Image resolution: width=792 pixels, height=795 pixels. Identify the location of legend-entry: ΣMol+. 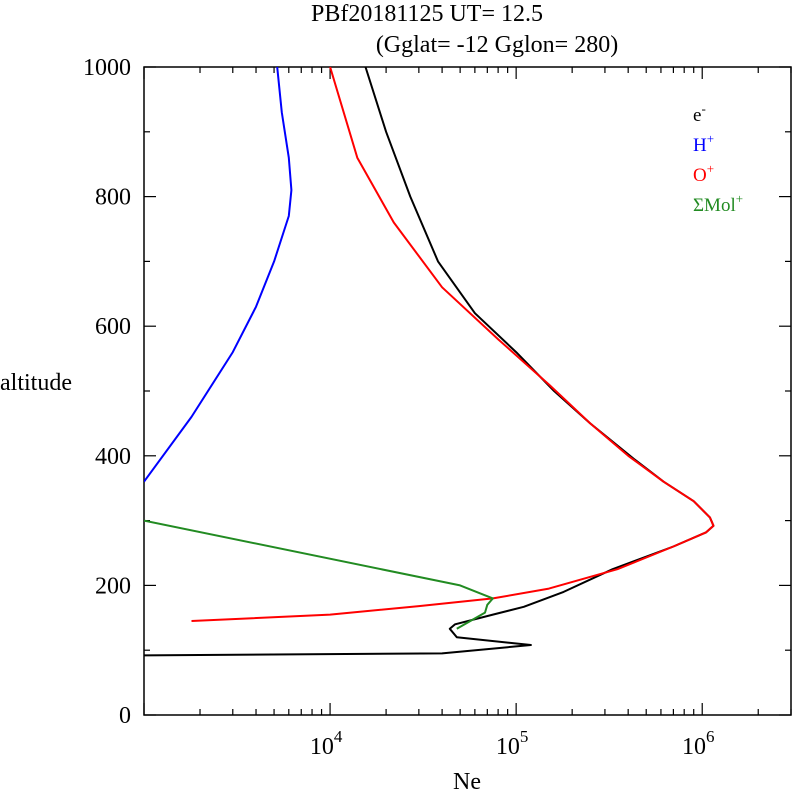
(718, 203).